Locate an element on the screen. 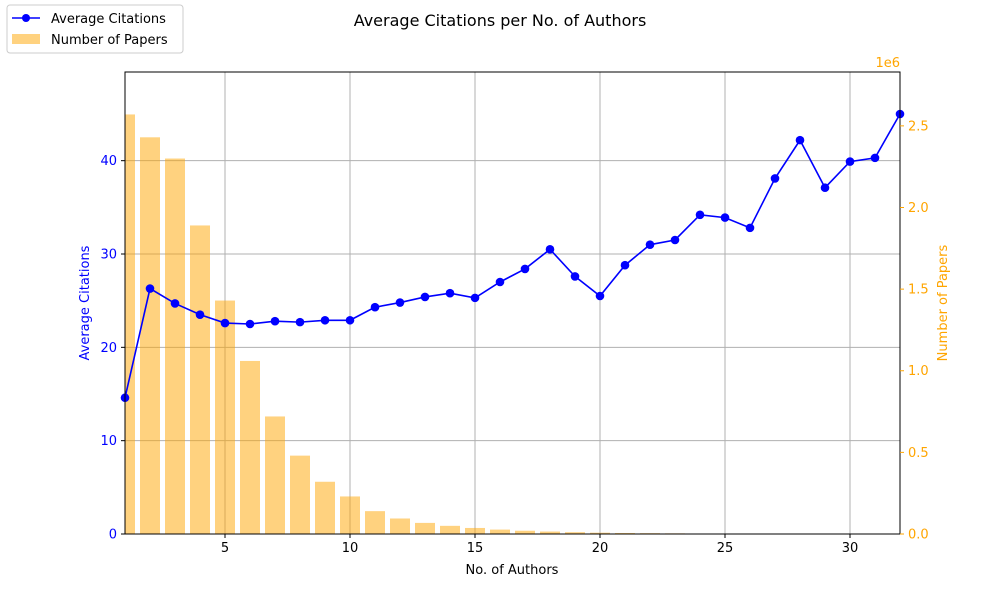  x-tick-label-10: 10 is located at coordinates (350, 548).